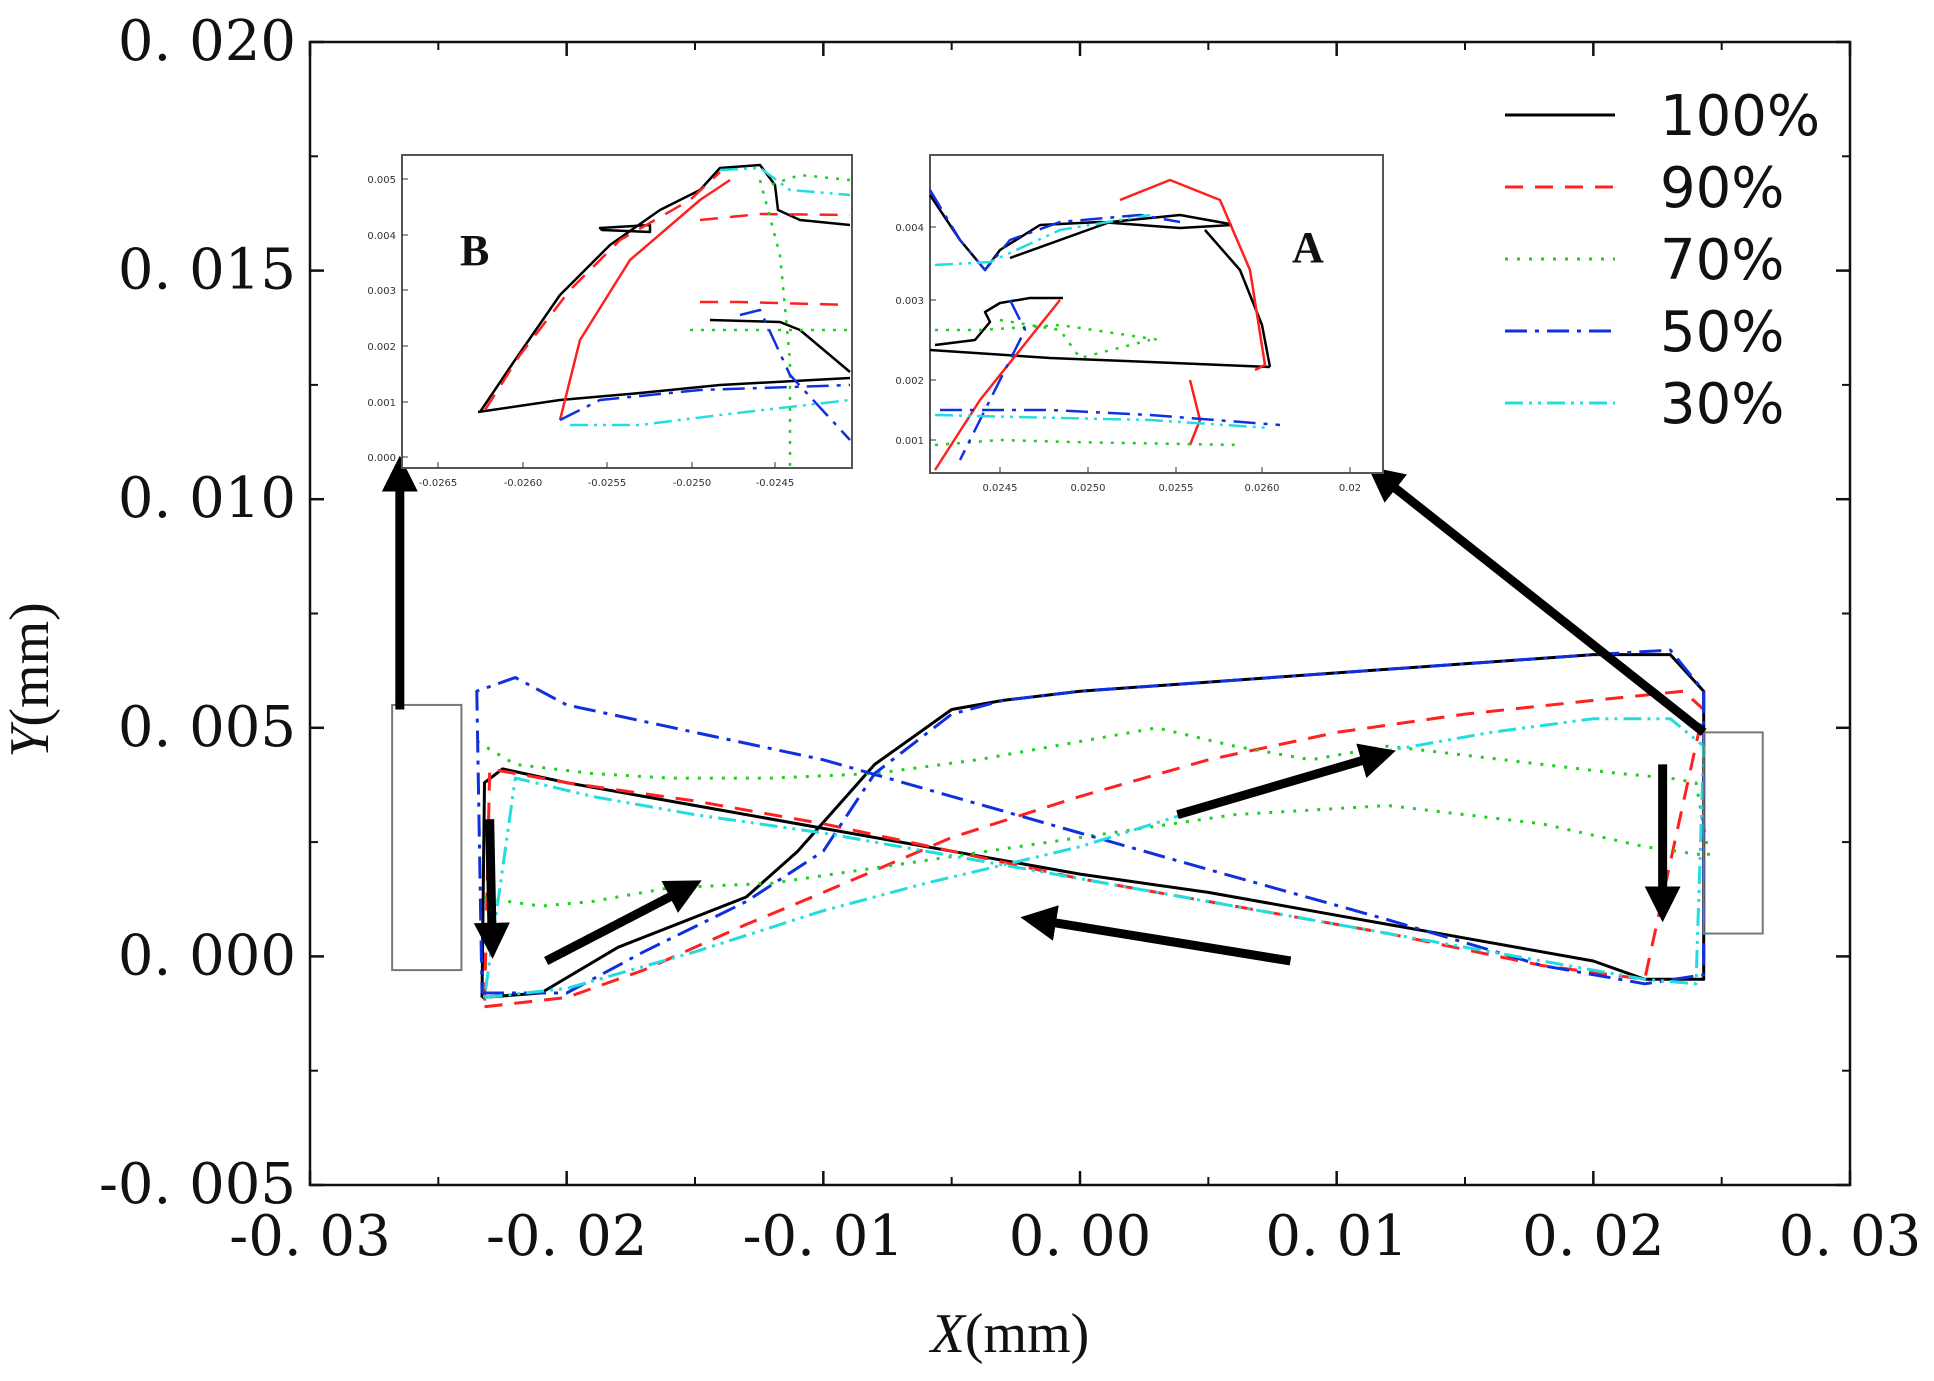  Describe the element at coordinates (207, 955) in the screenshot. I see `y-tick-label: 0. 000` at that location.